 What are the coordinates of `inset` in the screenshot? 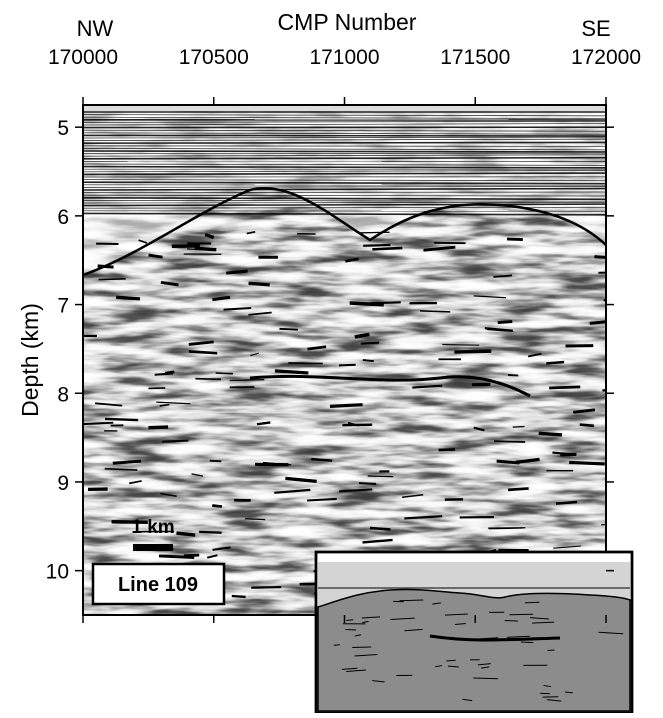 It's located at (474, 632).